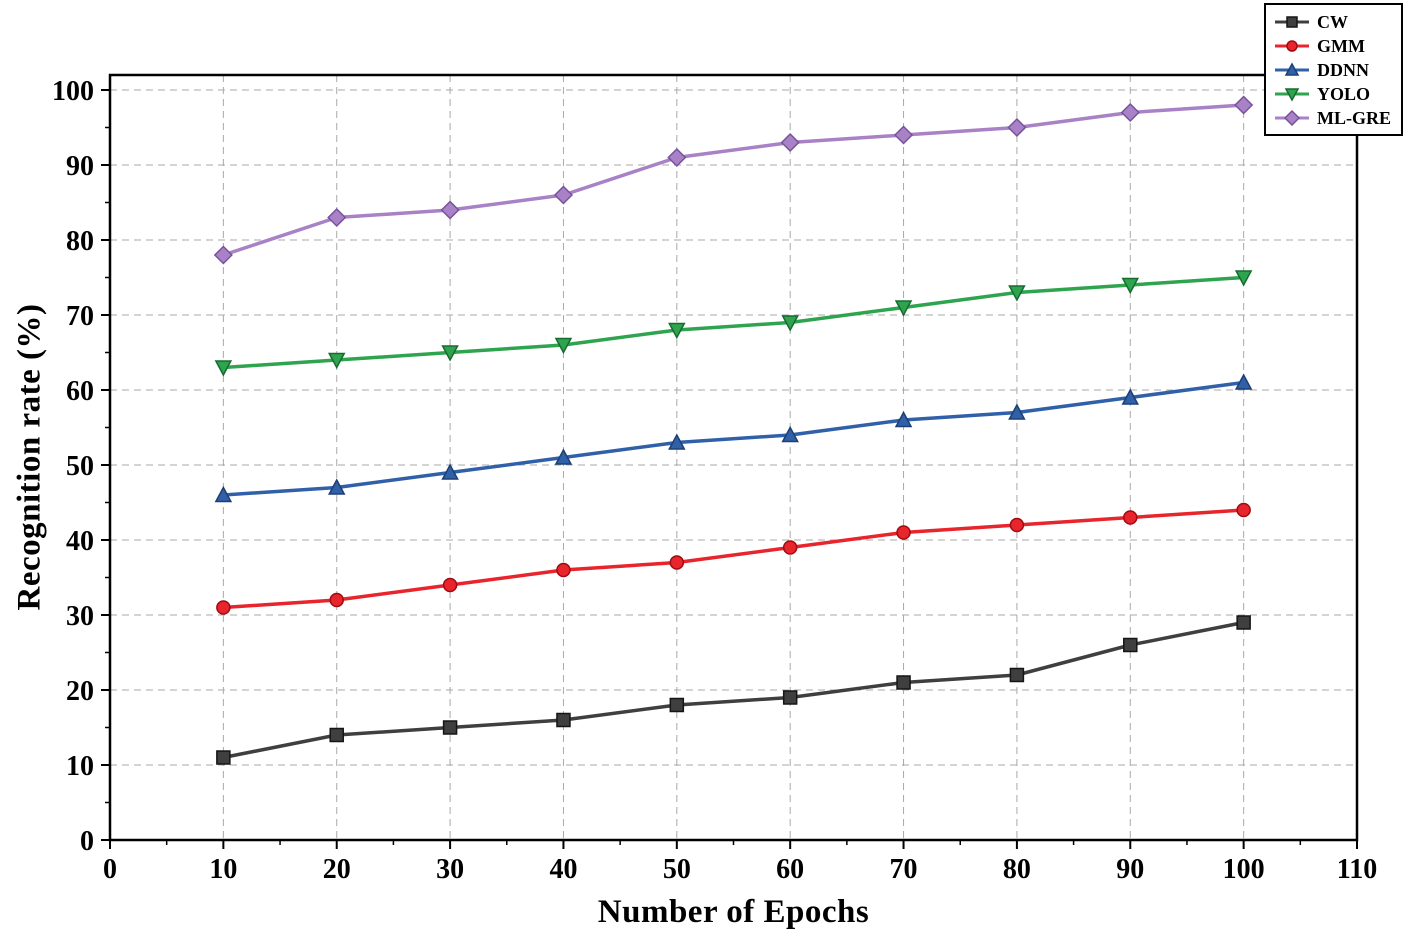 The width and height of the screenshot is (1405, 942). I want to click on diamond-marker-icon, so click(1292, 117).